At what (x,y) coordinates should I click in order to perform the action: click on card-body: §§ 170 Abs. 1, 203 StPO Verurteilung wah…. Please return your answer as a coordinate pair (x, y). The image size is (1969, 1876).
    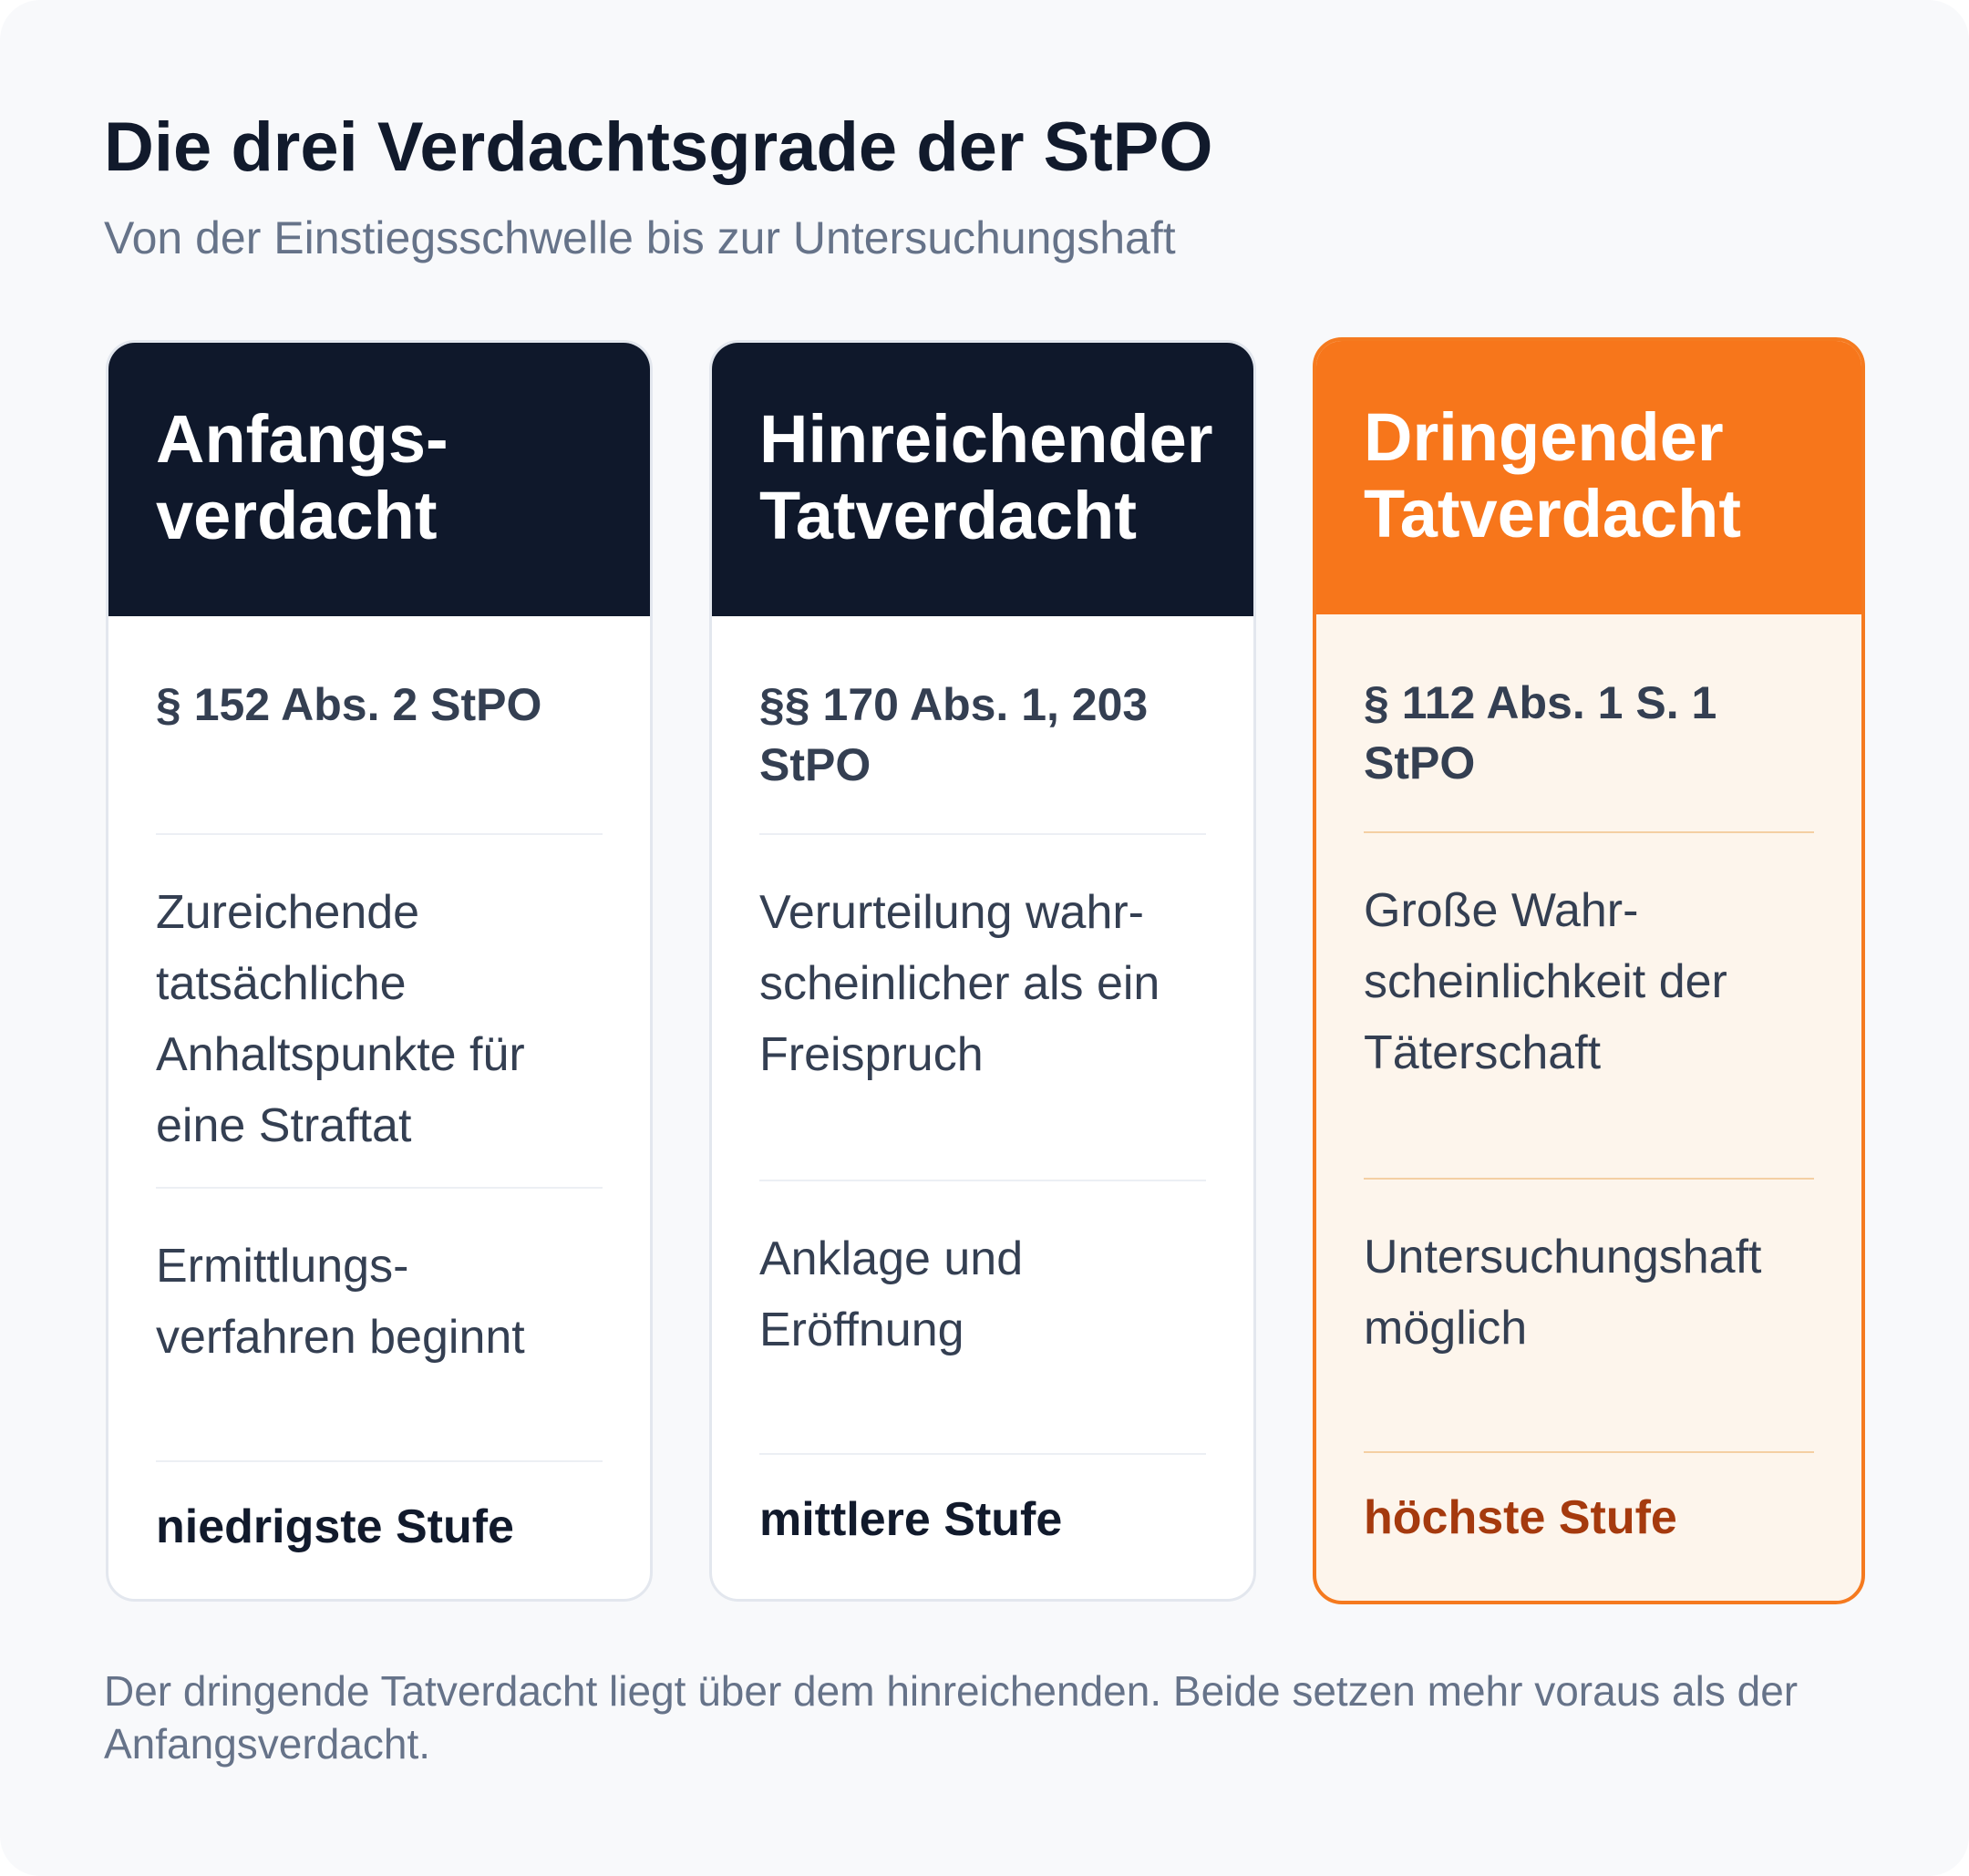
    Looking at the image, I should click on (982, 1107).